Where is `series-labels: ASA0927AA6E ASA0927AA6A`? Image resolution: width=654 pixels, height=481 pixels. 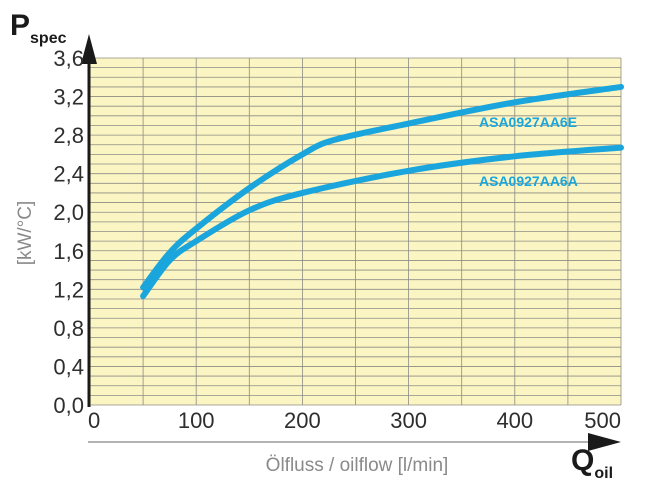
series-labels: ASA0927AA6E ASA0927AA6A is located at coordinates (528, 151).